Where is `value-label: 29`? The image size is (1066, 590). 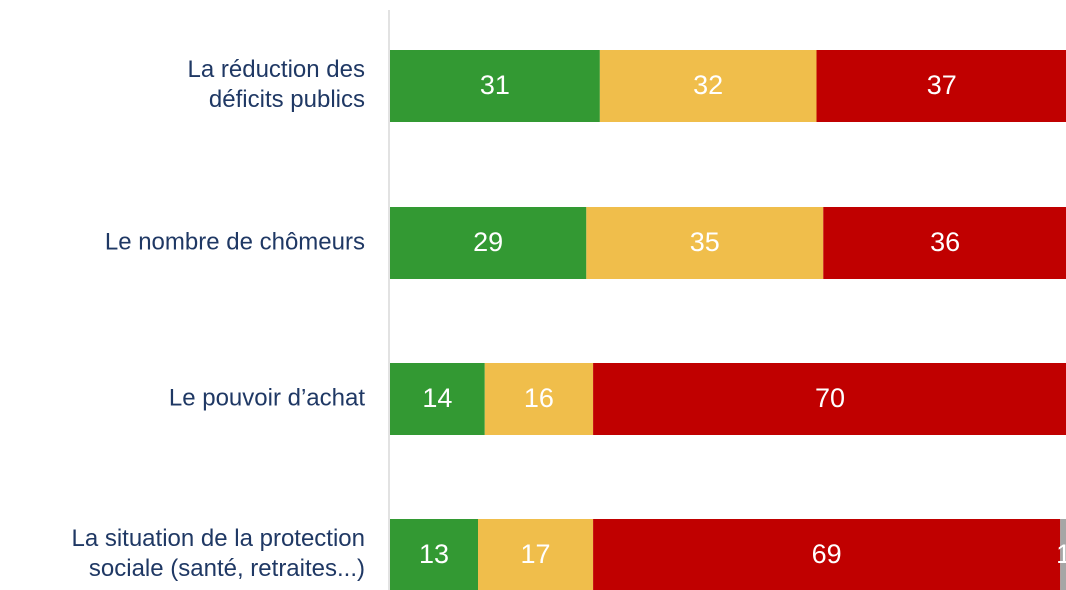
value-label: 29 is located at coordinates (488, 242).